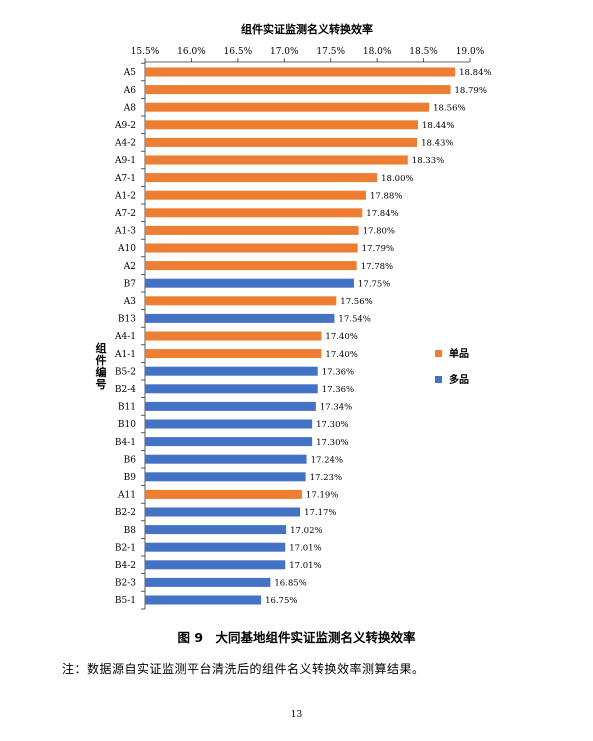  I want to click on y-axis-title-char: 组, so click(101, 348).